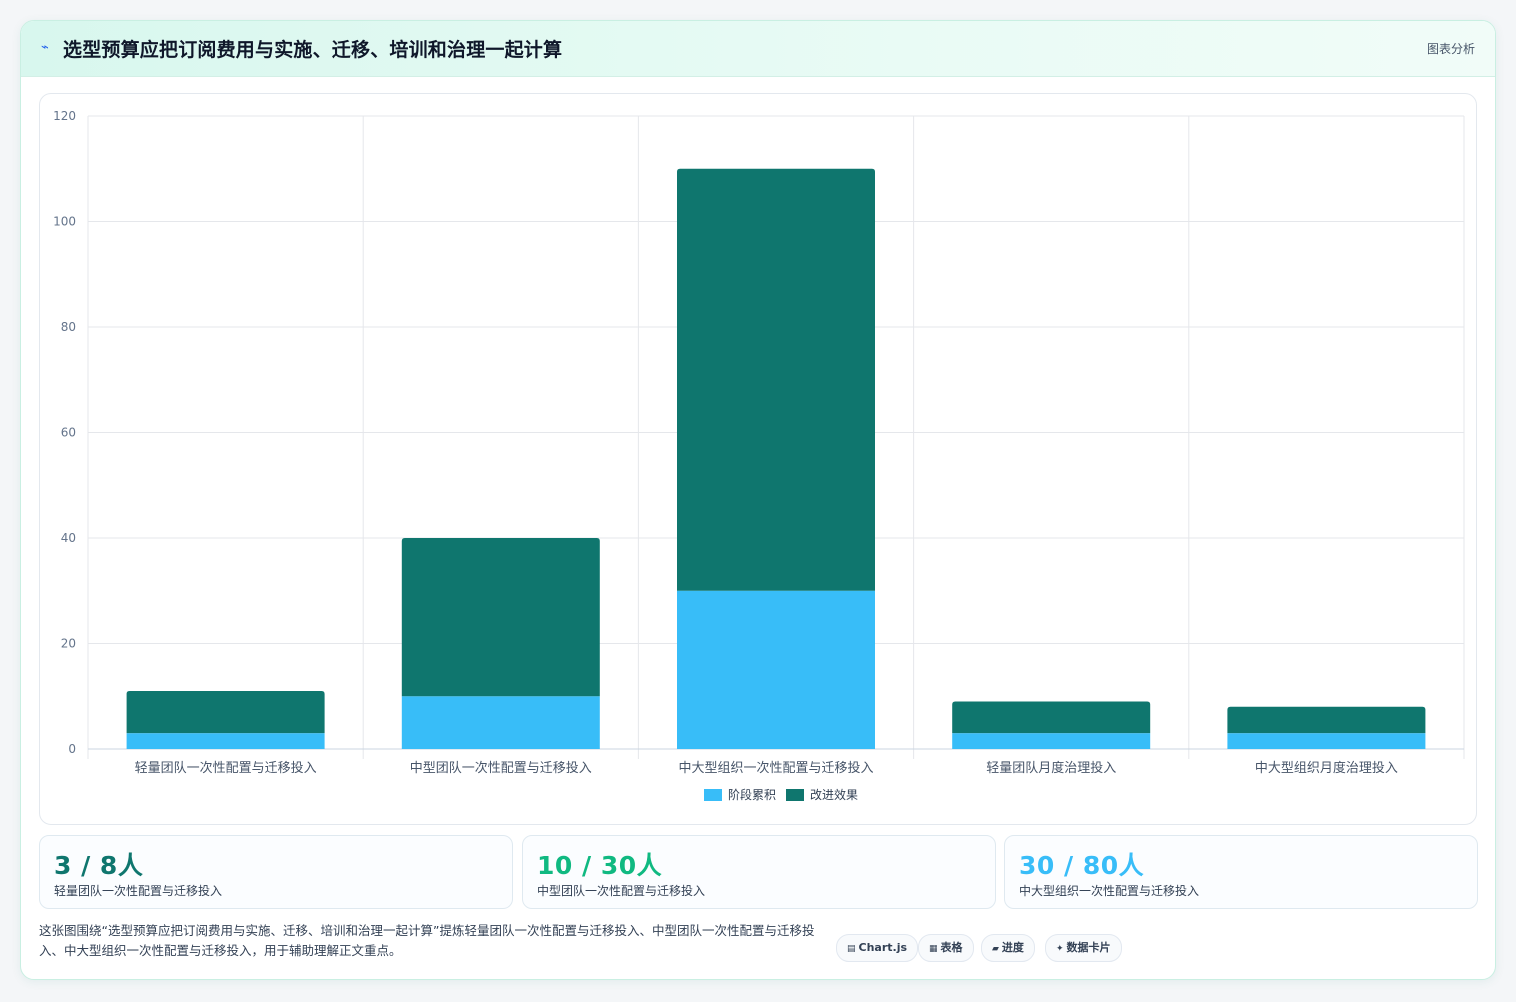  What do you see at coordinates (600, 865) in the screenshot?
I see `stat-value: 10 / 30人` at bounding box center [600, 865].